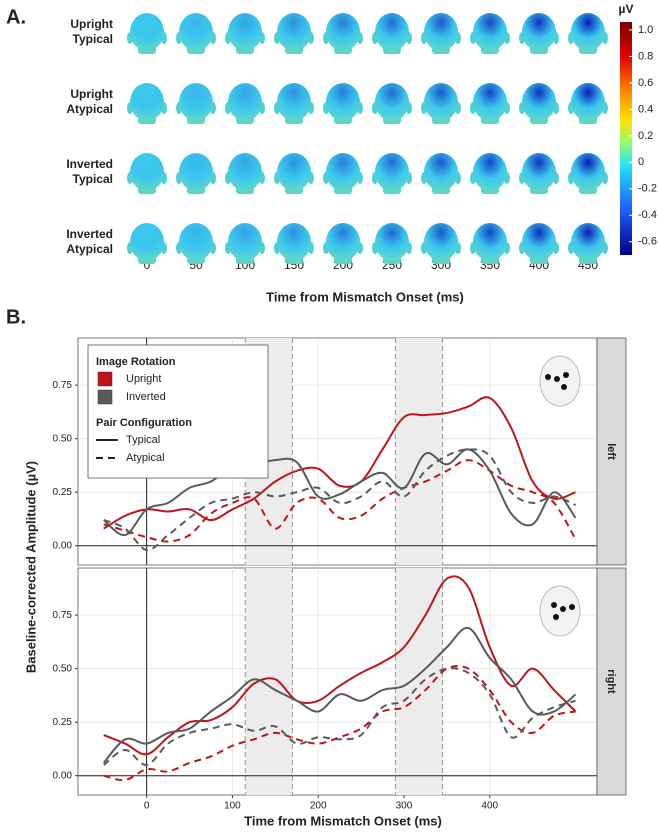  I want to click on colorbar-tick-label: -0.4, so click(647, 215).